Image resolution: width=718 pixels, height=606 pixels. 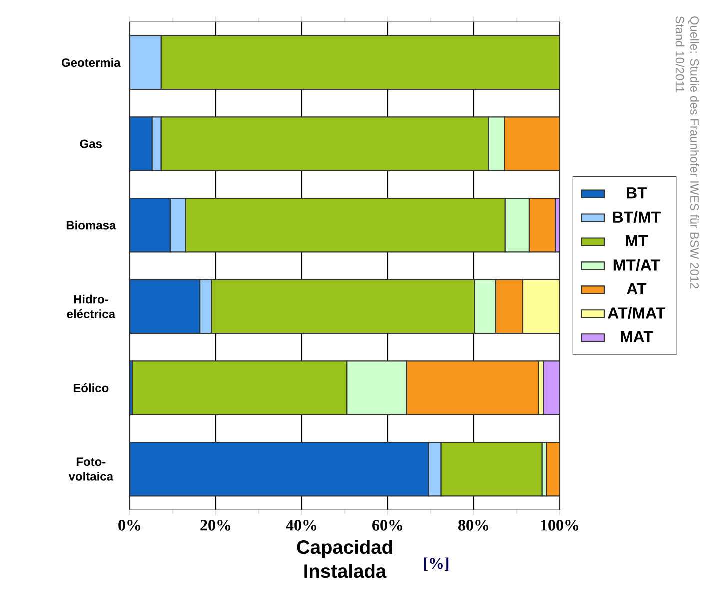 What do you see at coordinates (694, 152) in the screenshot?
I see `source-note: Quelle: Studie des Fraunhofer IWES für BSW 2012` at bounding box center [694, 152].